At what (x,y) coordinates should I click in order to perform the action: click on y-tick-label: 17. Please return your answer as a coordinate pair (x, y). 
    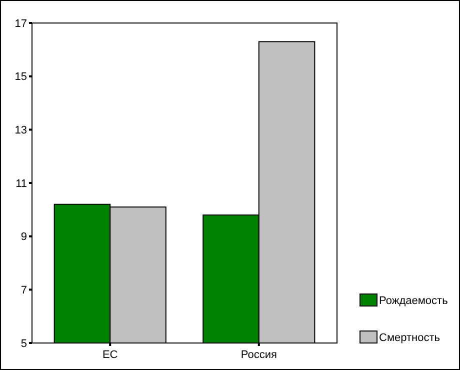
    Looking at the image, I should click on (20, 24).